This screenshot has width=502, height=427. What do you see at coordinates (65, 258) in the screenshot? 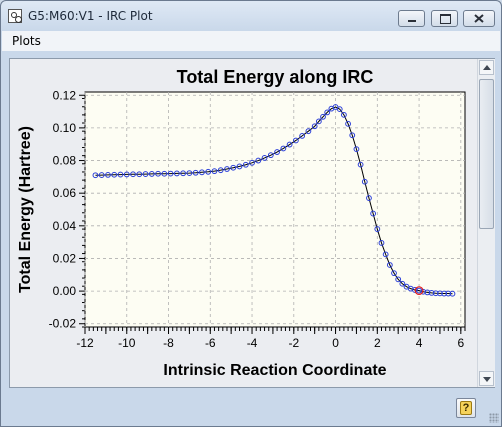
I see `y-tick-label: 0.02` at bounding box center [65, 258].